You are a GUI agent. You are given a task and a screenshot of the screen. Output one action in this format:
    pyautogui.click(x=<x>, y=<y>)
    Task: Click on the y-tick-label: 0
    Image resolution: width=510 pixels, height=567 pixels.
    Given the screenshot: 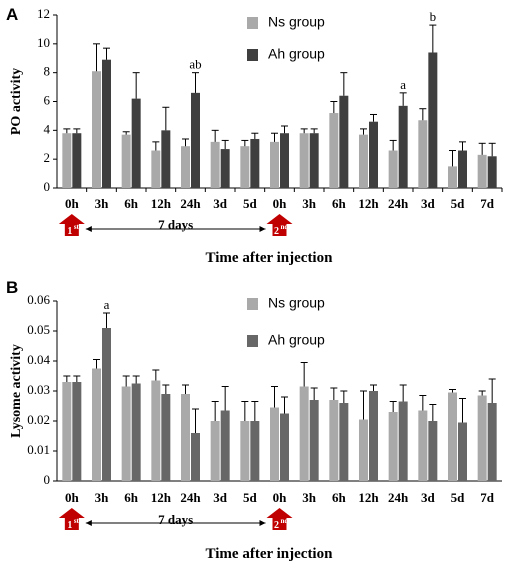 What is the action you would take?
    pyautogui.click(x=47, y=186)
    